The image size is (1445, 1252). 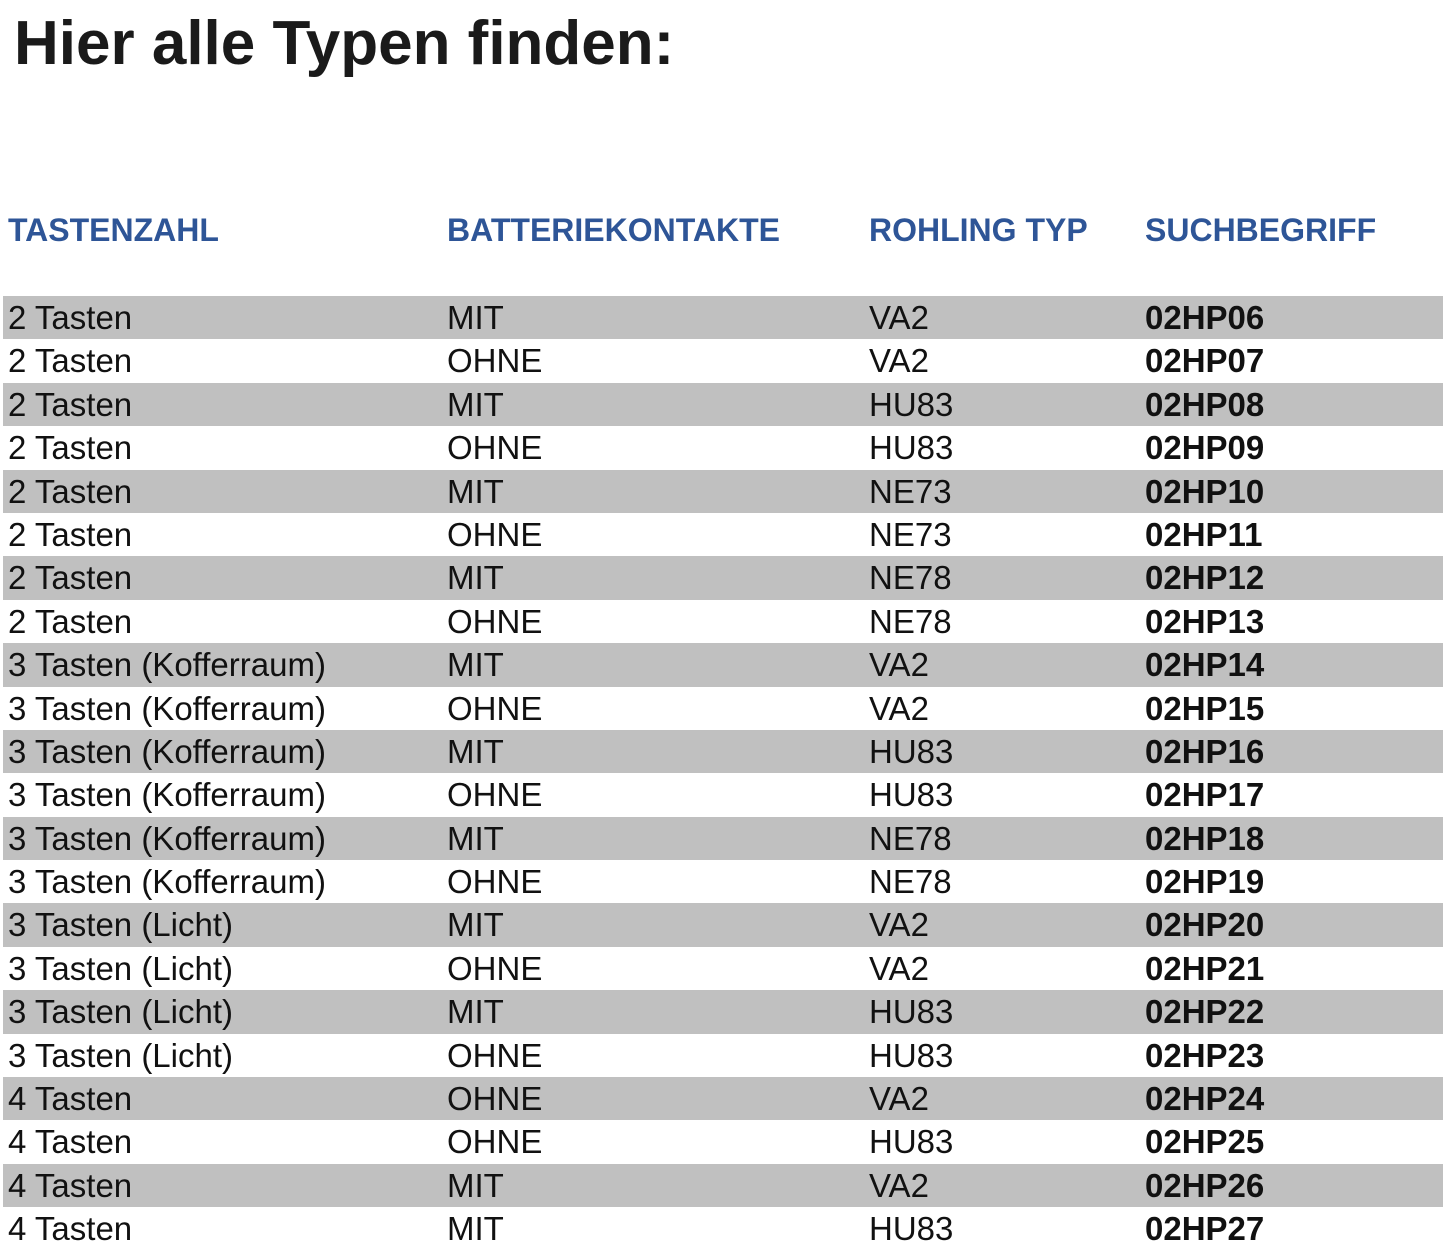 I want to click on suchbegriff-cell: 02HP13, so click(x=1205, y=621).